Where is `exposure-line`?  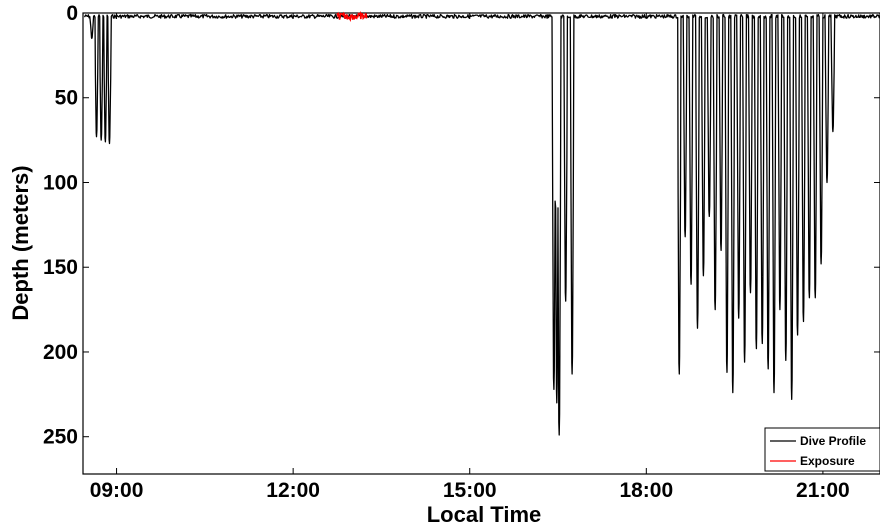 exposure-line is located at coordinates (352, 17).